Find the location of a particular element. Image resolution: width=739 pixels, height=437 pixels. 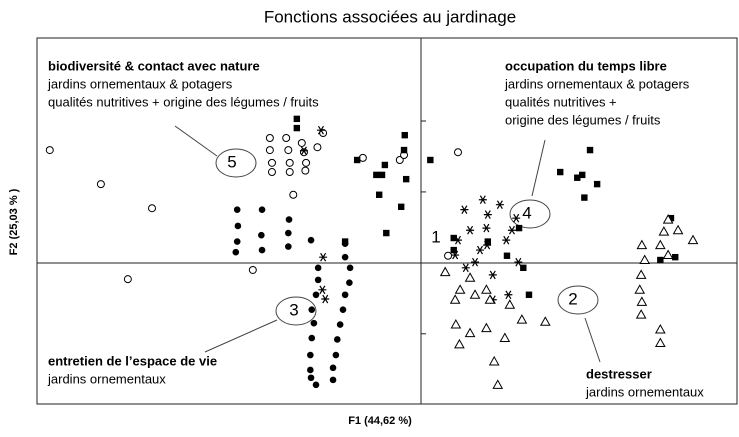

annotation-text: origine des légumes / fruits is located at coordinates (583, 119).